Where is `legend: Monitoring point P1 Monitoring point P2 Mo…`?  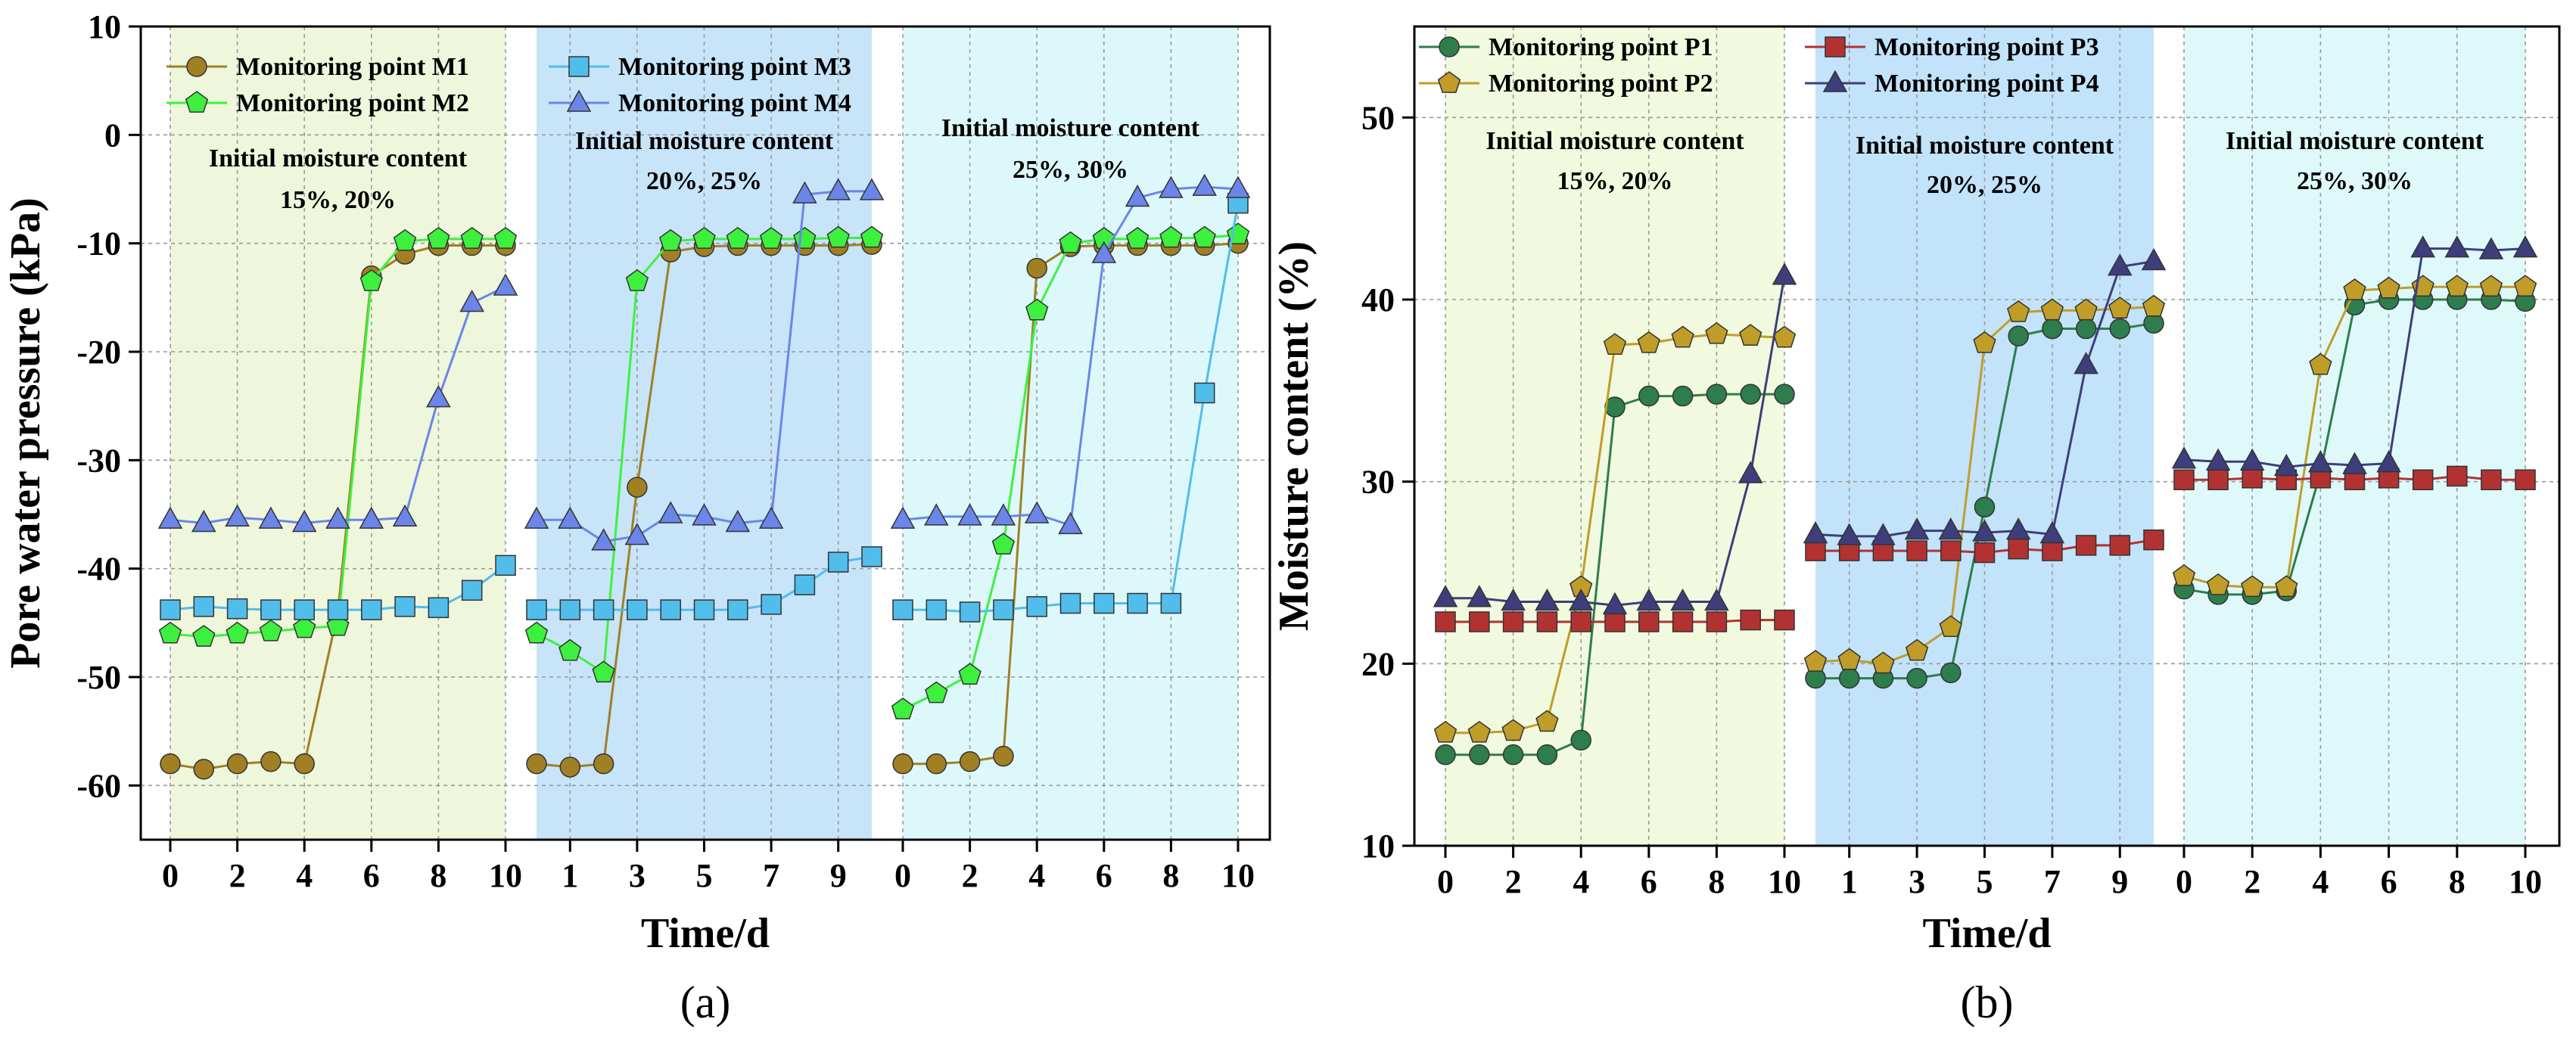
legend: Monitoring point P1 Monitoring point P2 Mo… is located at coordinates (1759, 65).